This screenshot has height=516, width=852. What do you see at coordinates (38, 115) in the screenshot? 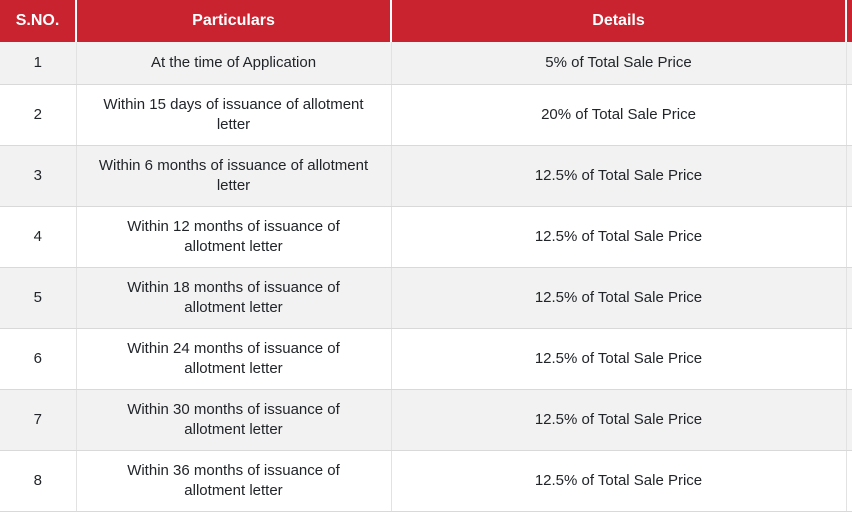
I see `sno-cell: 2` at bounding box center [38, 115].